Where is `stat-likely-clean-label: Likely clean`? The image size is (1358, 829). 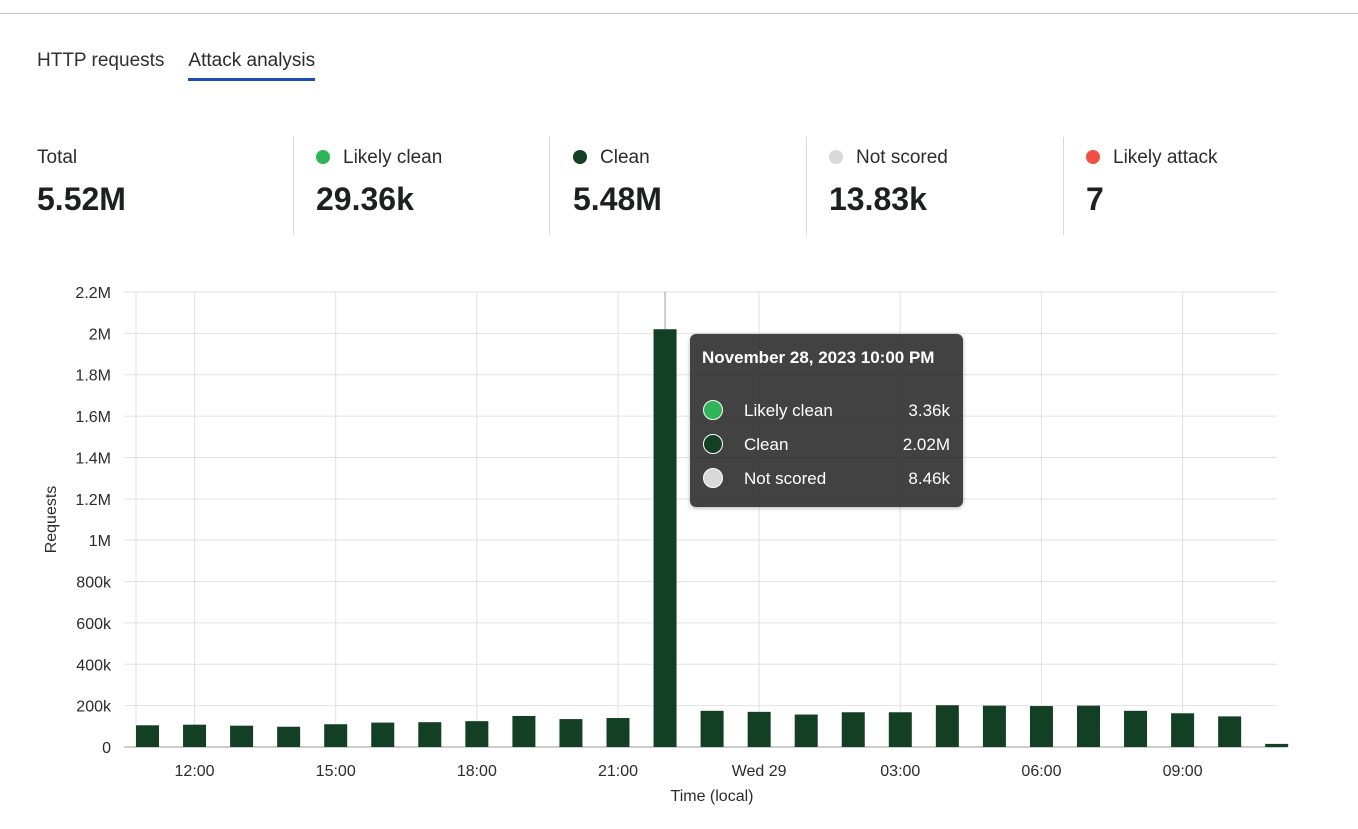 stat-likely-clean-label: Likely clean is located at coordinates (393, 157).